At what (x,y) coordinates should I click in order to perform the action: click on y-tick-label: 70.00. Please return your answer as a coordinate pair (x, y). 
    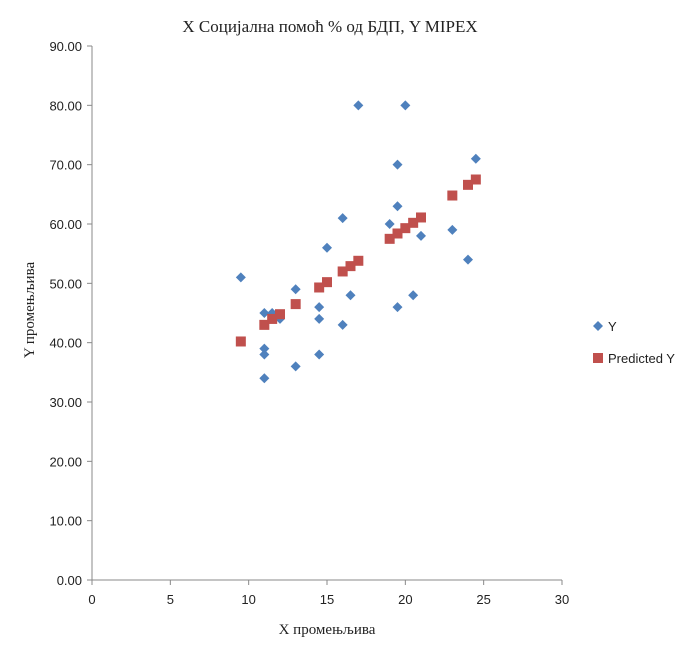
    Looking at the image, I should click on (65, 165).